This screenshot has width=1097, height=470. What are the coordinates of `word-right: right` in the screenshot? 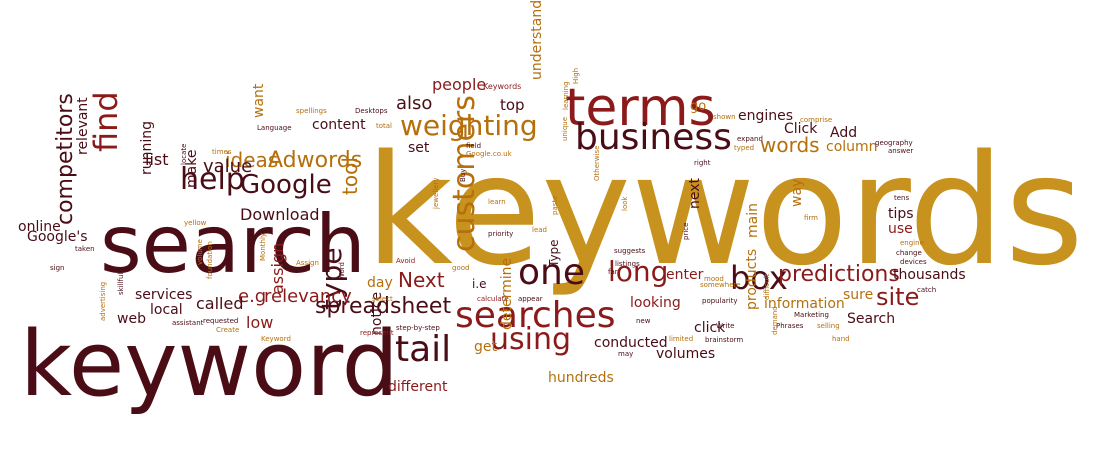 It's located at (702, 163).